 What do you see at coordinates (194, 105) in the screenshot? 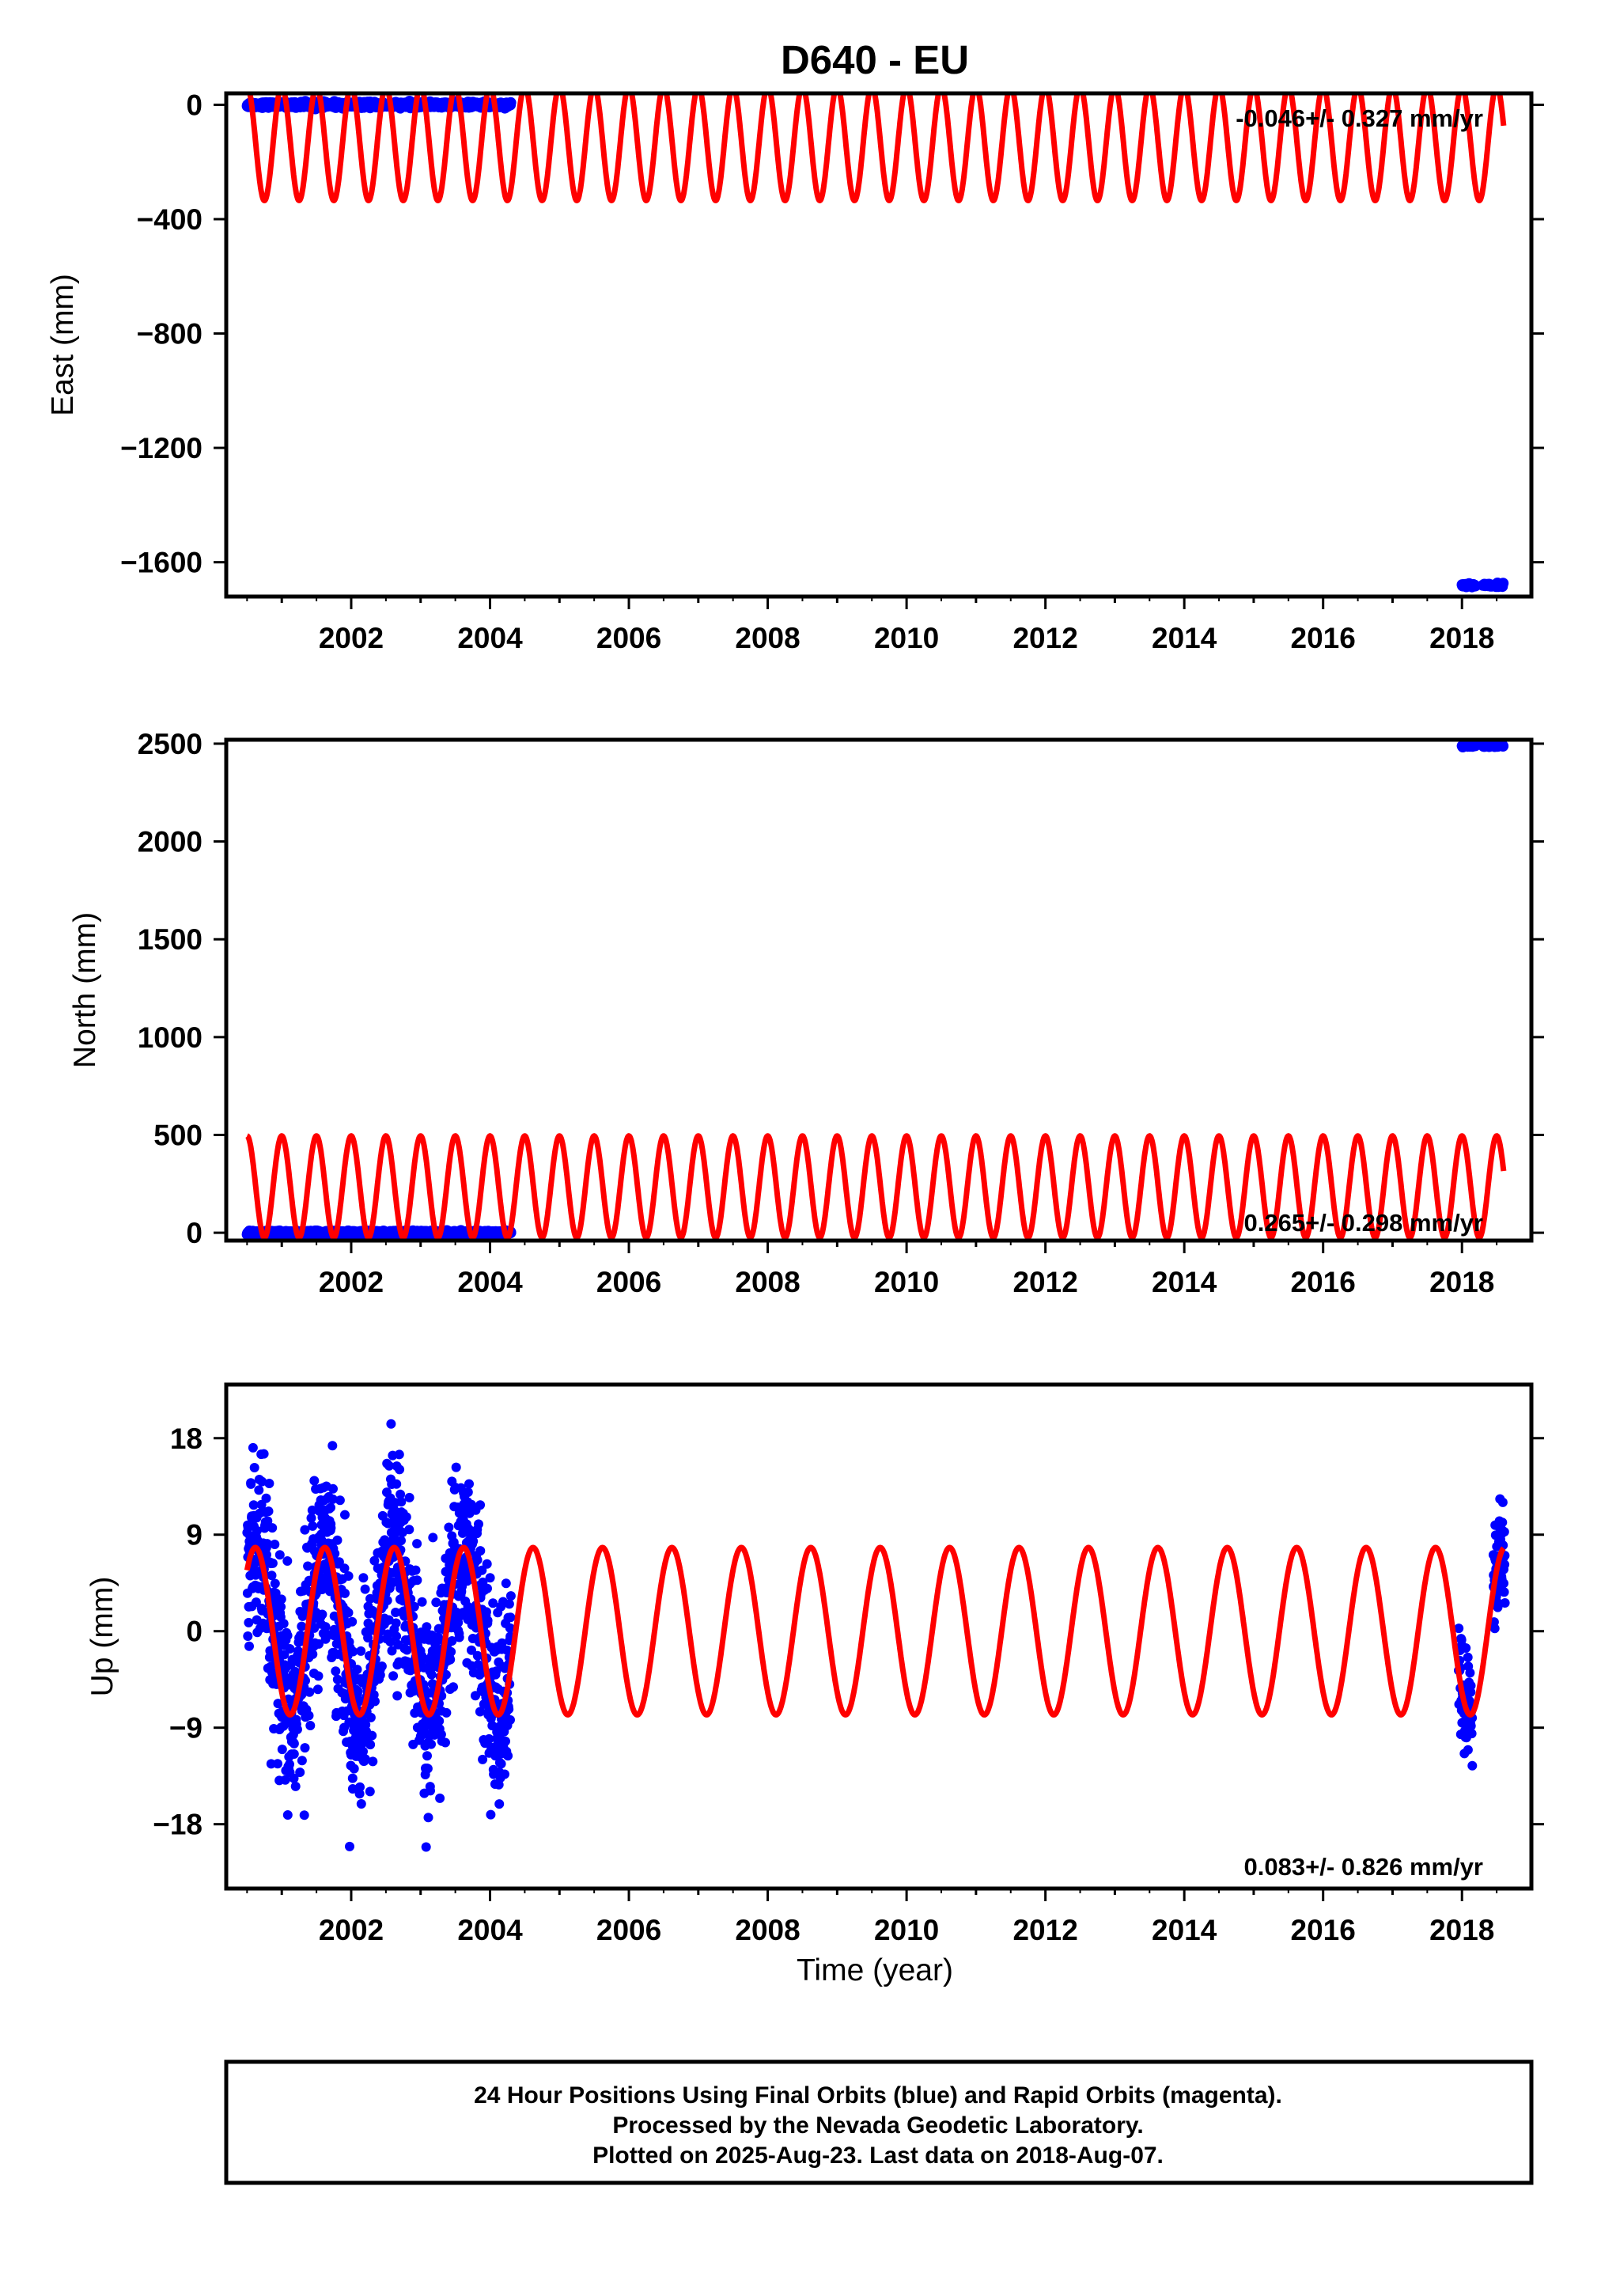
I see `y-tick-label: 0` at bounding box center [194, 105].